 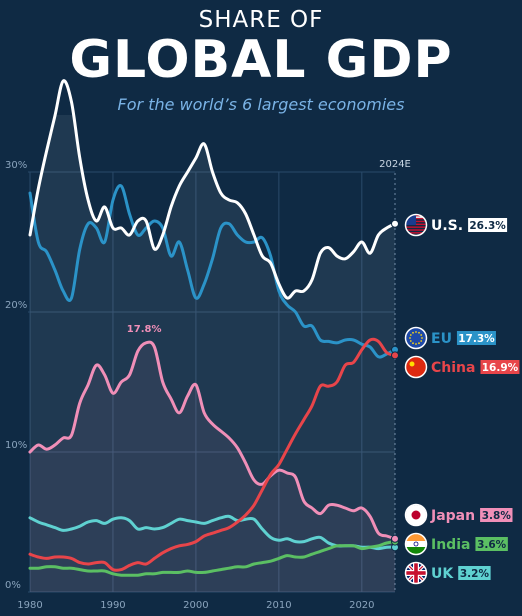 I want to click on flag-cross, so click(x=416, y=573).